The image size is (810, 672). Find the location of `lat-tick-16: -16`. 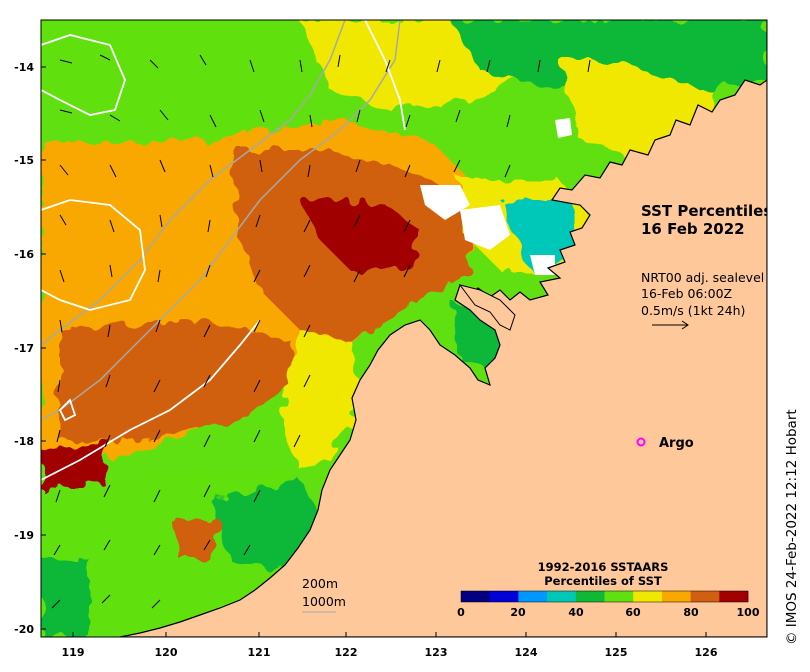

lat-tick-16: -16 is located at coordinates (24, 254).